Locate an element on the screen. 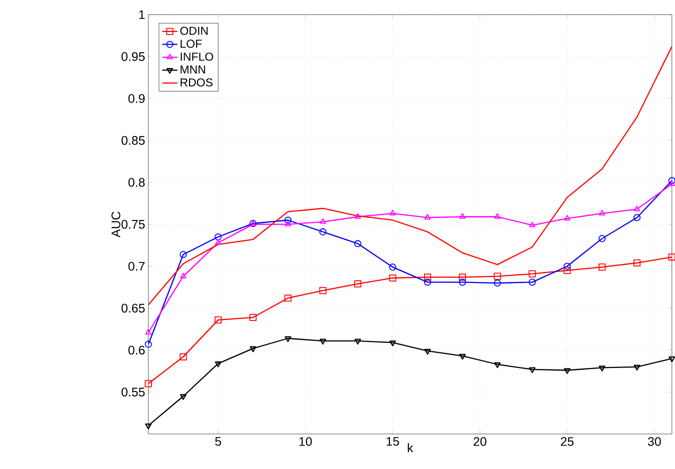 Image resolution: width=675 pixels, height=469 pixels. legend-label: ODIN is located at coordinates (194, 30).